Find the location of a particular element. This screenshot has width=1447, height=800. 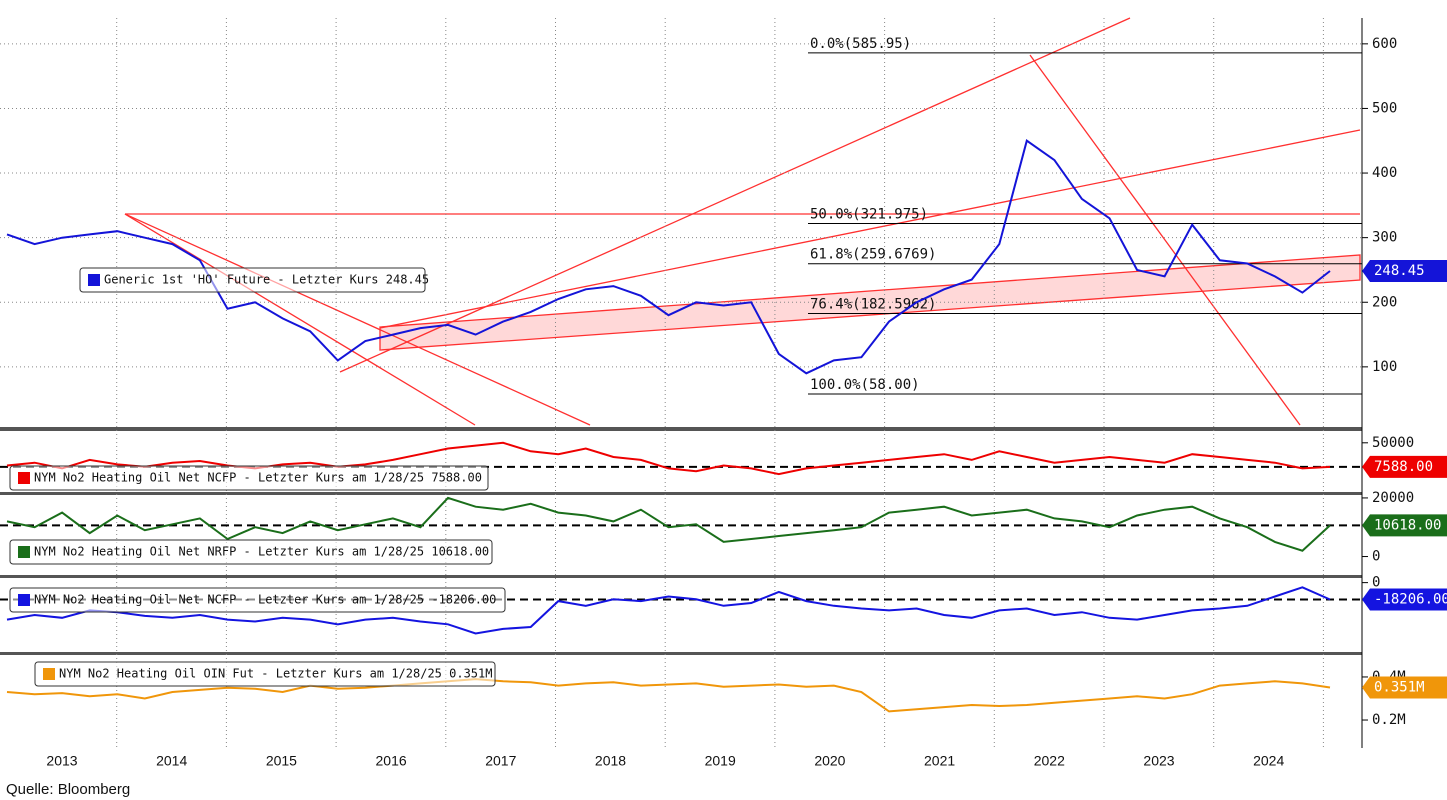

value-tag: -18206.00 is located at coordinates (1404, 599).